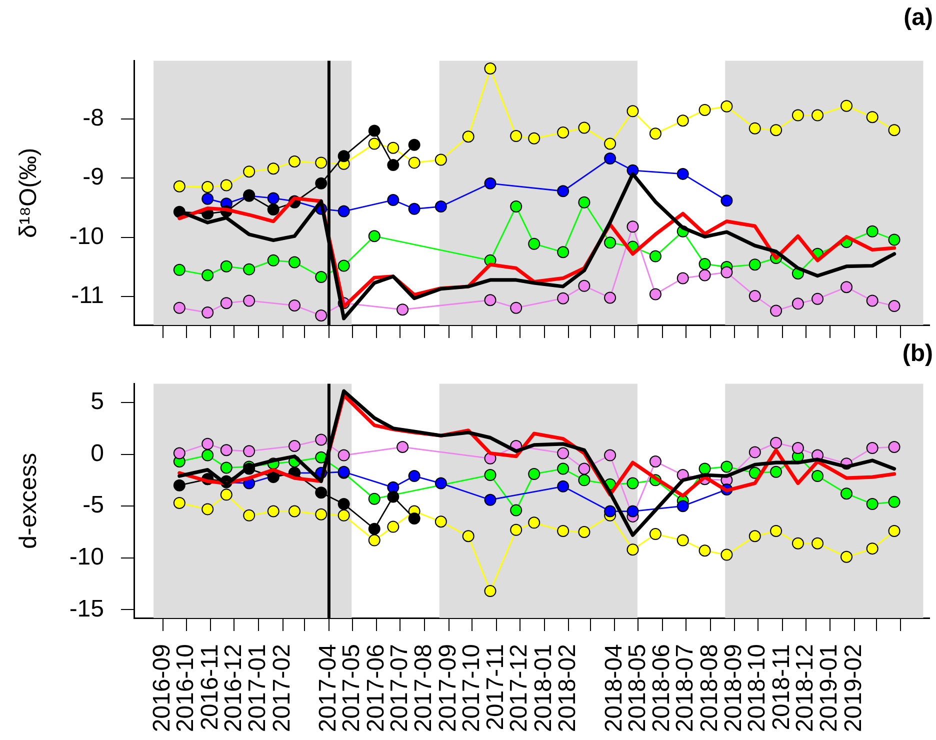  Describe the element at coordinates (917, 354) in the screenshot. I see `chart-title: (b)` at that location.